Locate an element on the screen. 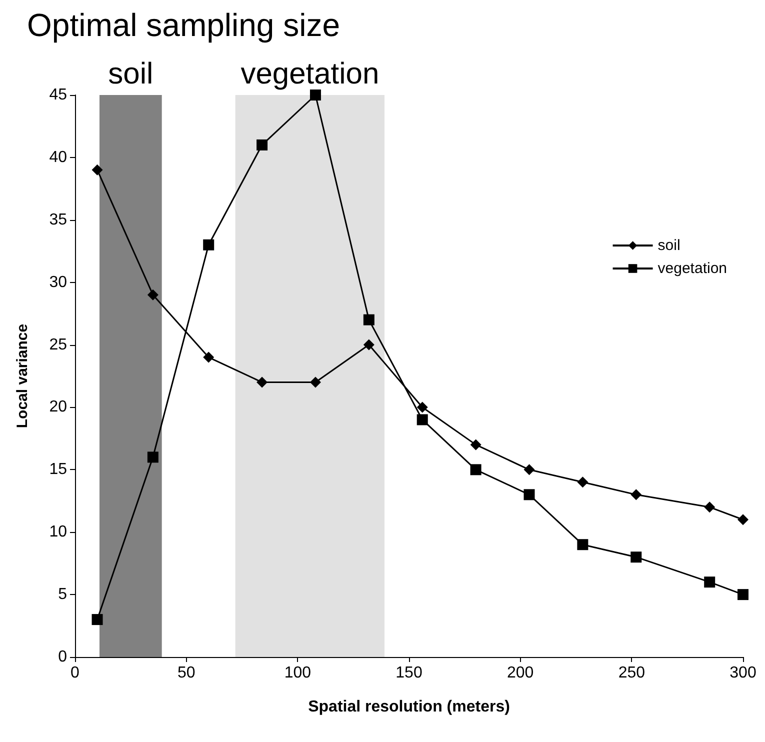  x-tick-label: 250 is located at coordinates (632, 673).